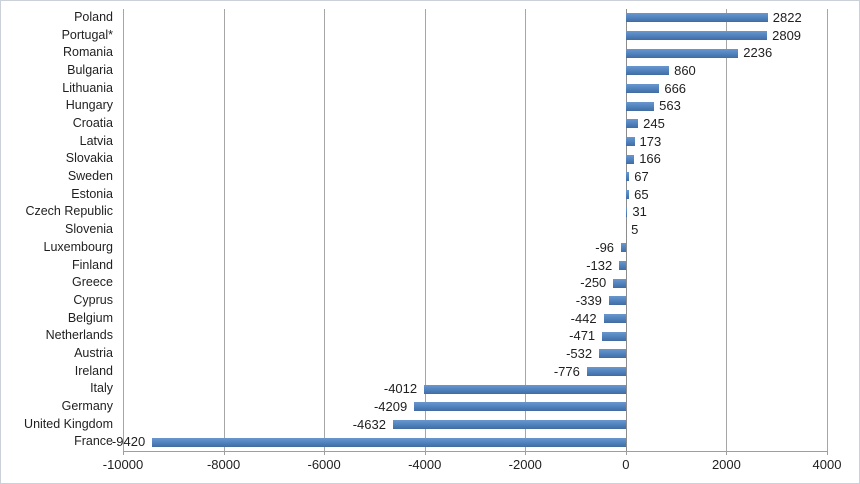 This screenshot has width=860, height=484. What do you see at coordinates (726, 464) in the screenshot?
I see `x-tick-label: 2000` at bounding box center [726, 464].